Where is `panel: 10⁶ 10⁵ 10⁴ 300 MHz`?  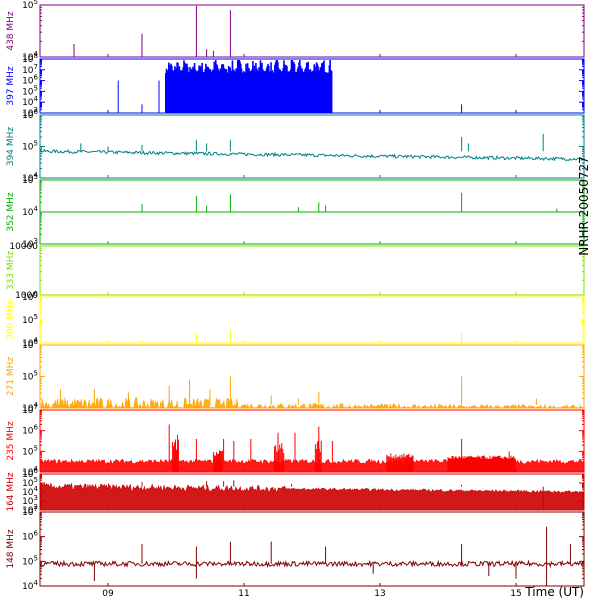 panel: 10⁶ 10⁵ 10⁴ 300 MHz is located at coordinates (295, 319).